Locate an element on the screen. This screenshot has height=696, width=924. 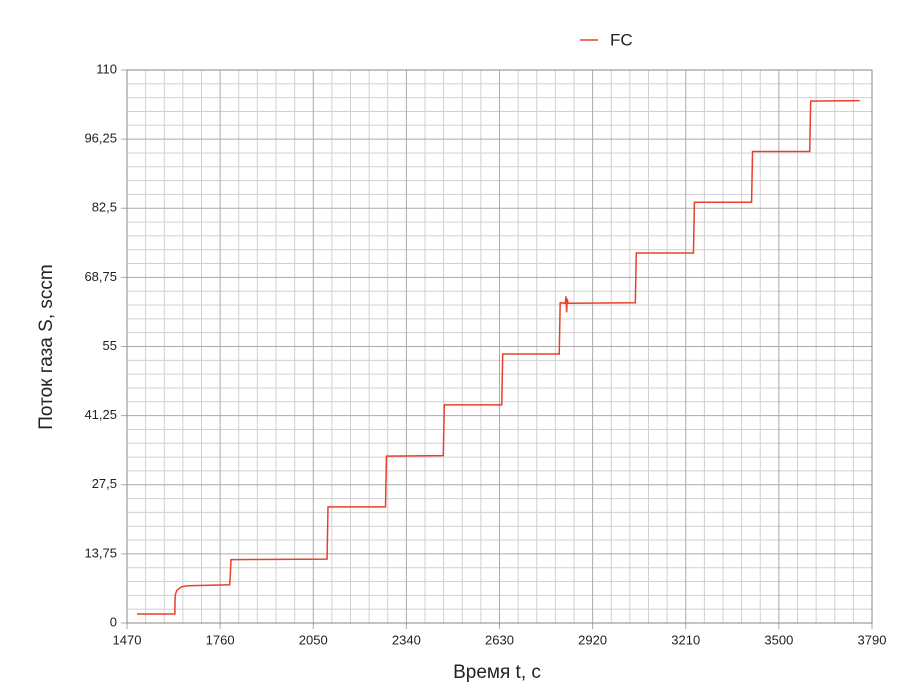
y-tick-label: 55 is located at coordinates (110, 345).